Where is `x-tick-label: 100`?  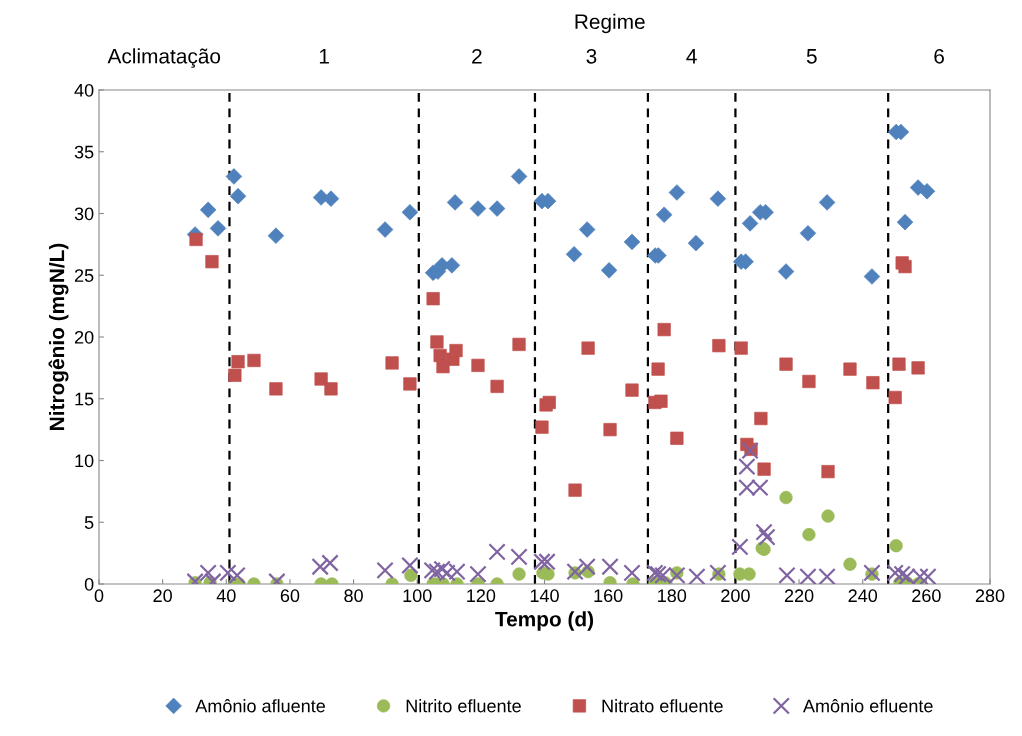
x-tick-label: 100 is located at coordinates (417, 596).